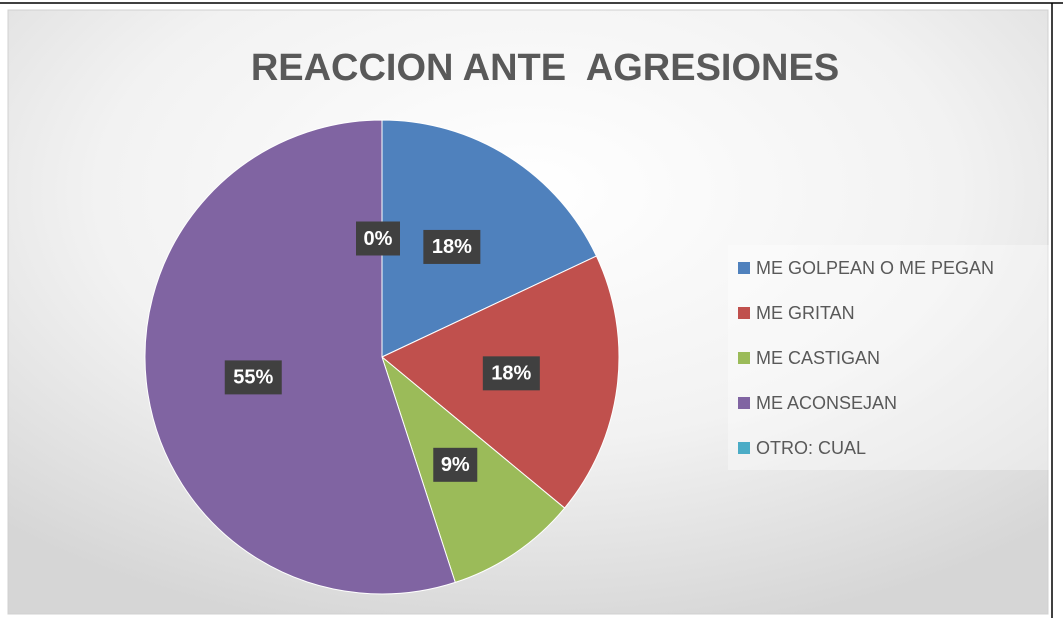 The image size is (1063, 618). What do you see at coordinates (805, 313) in the screenshot?
I see `legend-label: ME GRITAN` at bounding box center [805, 313].